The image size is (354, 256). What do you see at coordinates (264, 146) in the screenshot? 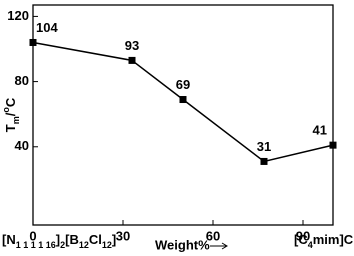
I see `data-label: 31` at bounding box center [264, 146].